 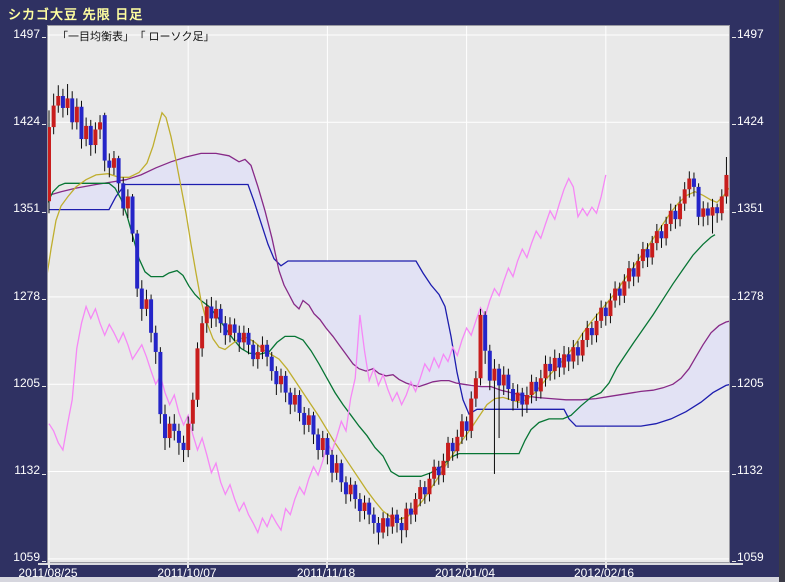 What do you see at coordinates (750, 557) in the screenshot?
I see `y-axis-label-right: 1059` at bounding box center [750, 557].